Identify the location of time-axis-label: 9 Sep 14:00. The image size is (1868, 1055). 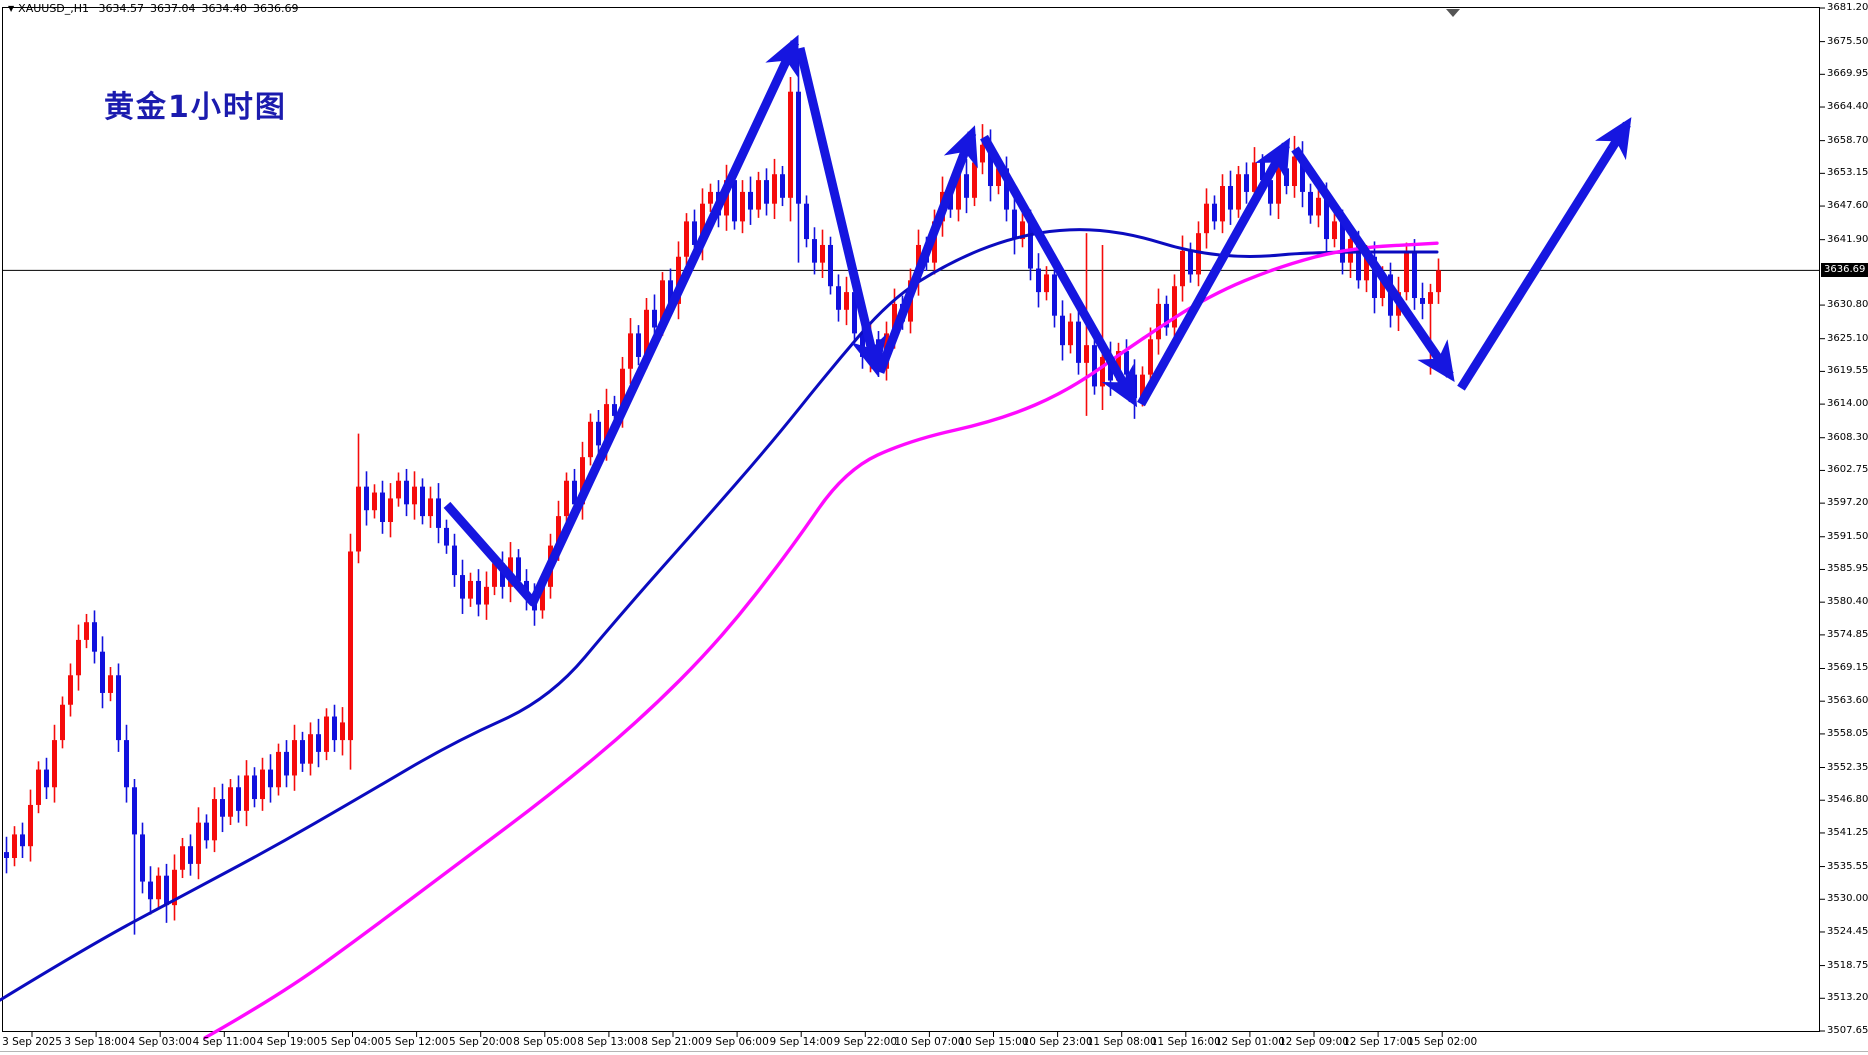
(801, 1042).